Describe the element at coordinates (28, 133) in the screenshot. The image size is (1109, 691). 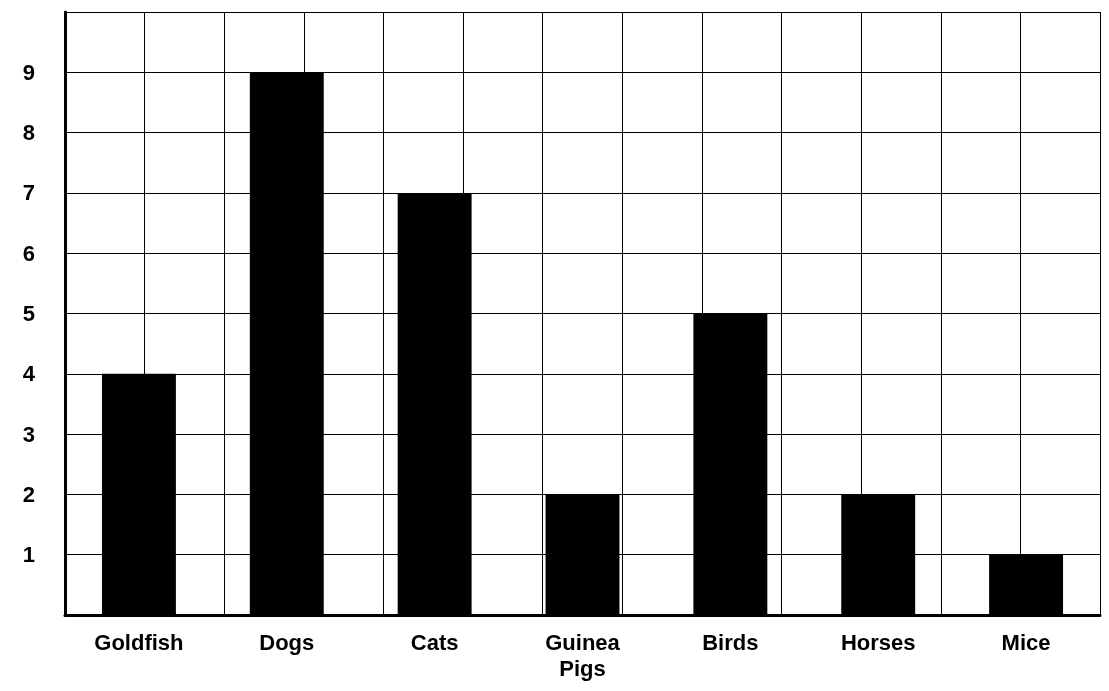
I see `y-tick-label: 8` at that location.